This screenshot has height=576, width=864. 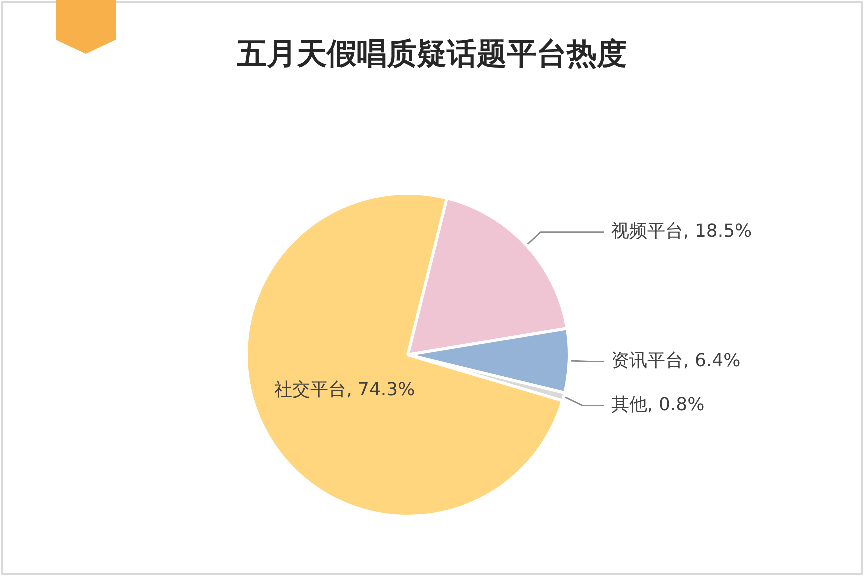 What do you see at coordinates (345, 390) in the screenshot?
I see `slice-label: 社交平台, 74.3%` at bounding box center [345, 390].